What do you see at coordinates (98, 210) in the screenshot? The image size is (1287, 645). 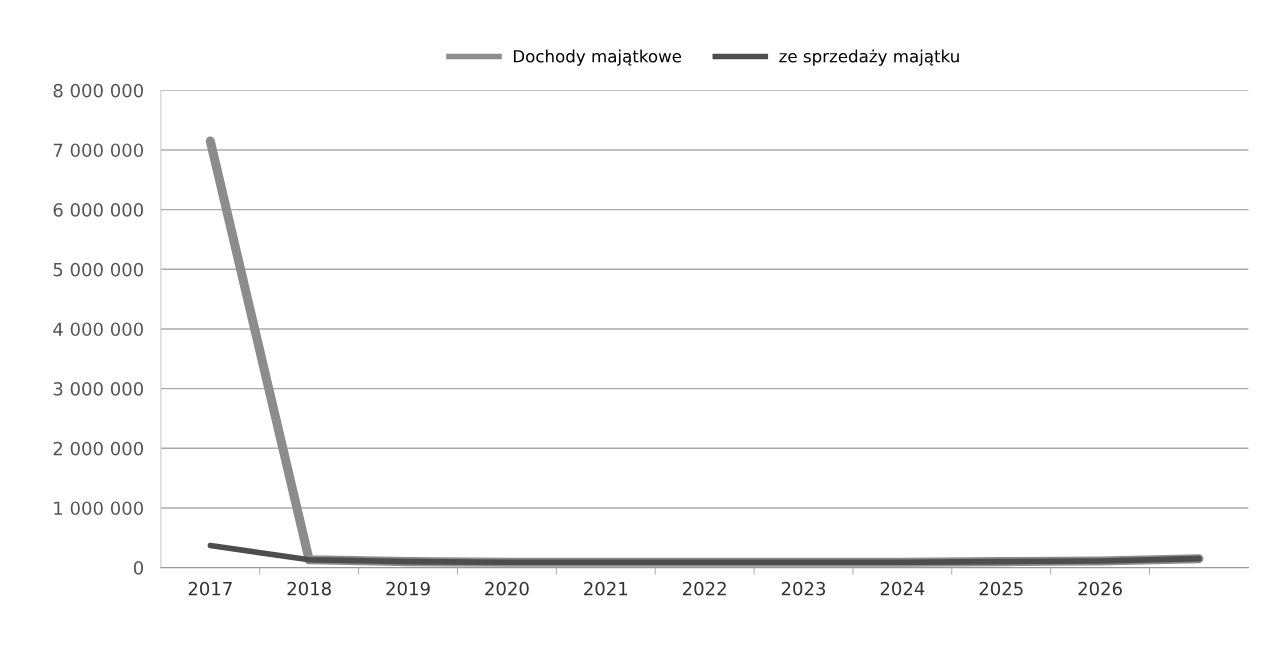 I see `y-tick-label: 6 000 000` at bounding box center [98, 210].